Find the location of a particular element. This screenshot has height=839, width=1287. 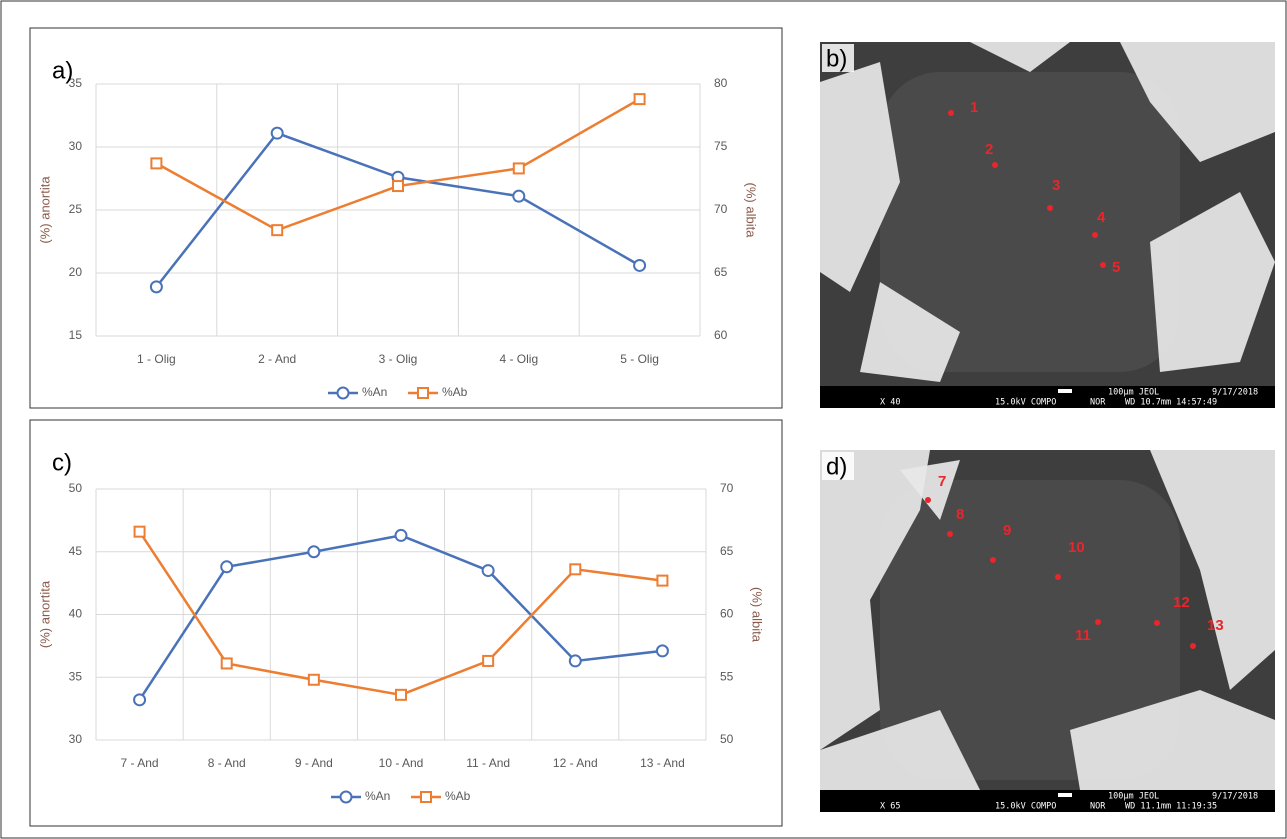

x-tick-label: 4 - Olig is located at coordinates (518, 359).